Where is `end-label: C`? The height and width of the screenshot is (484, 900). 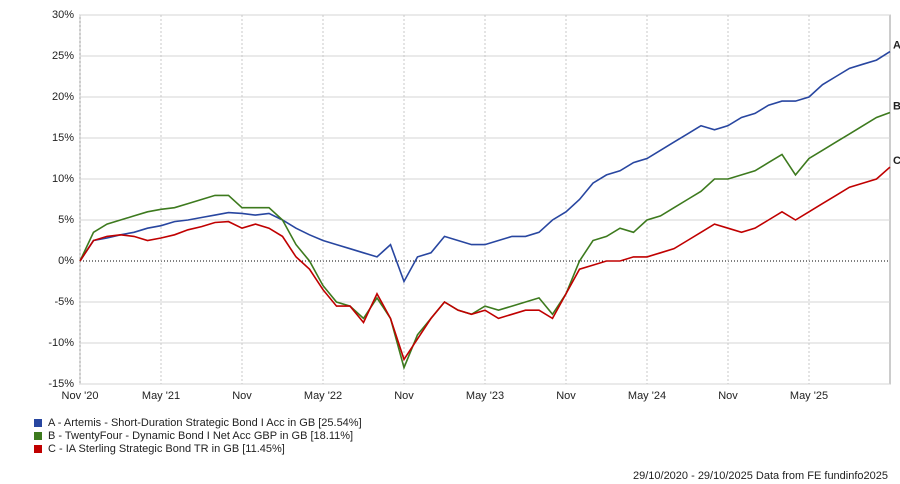 end-label: C is located at coordinates (896, 161).